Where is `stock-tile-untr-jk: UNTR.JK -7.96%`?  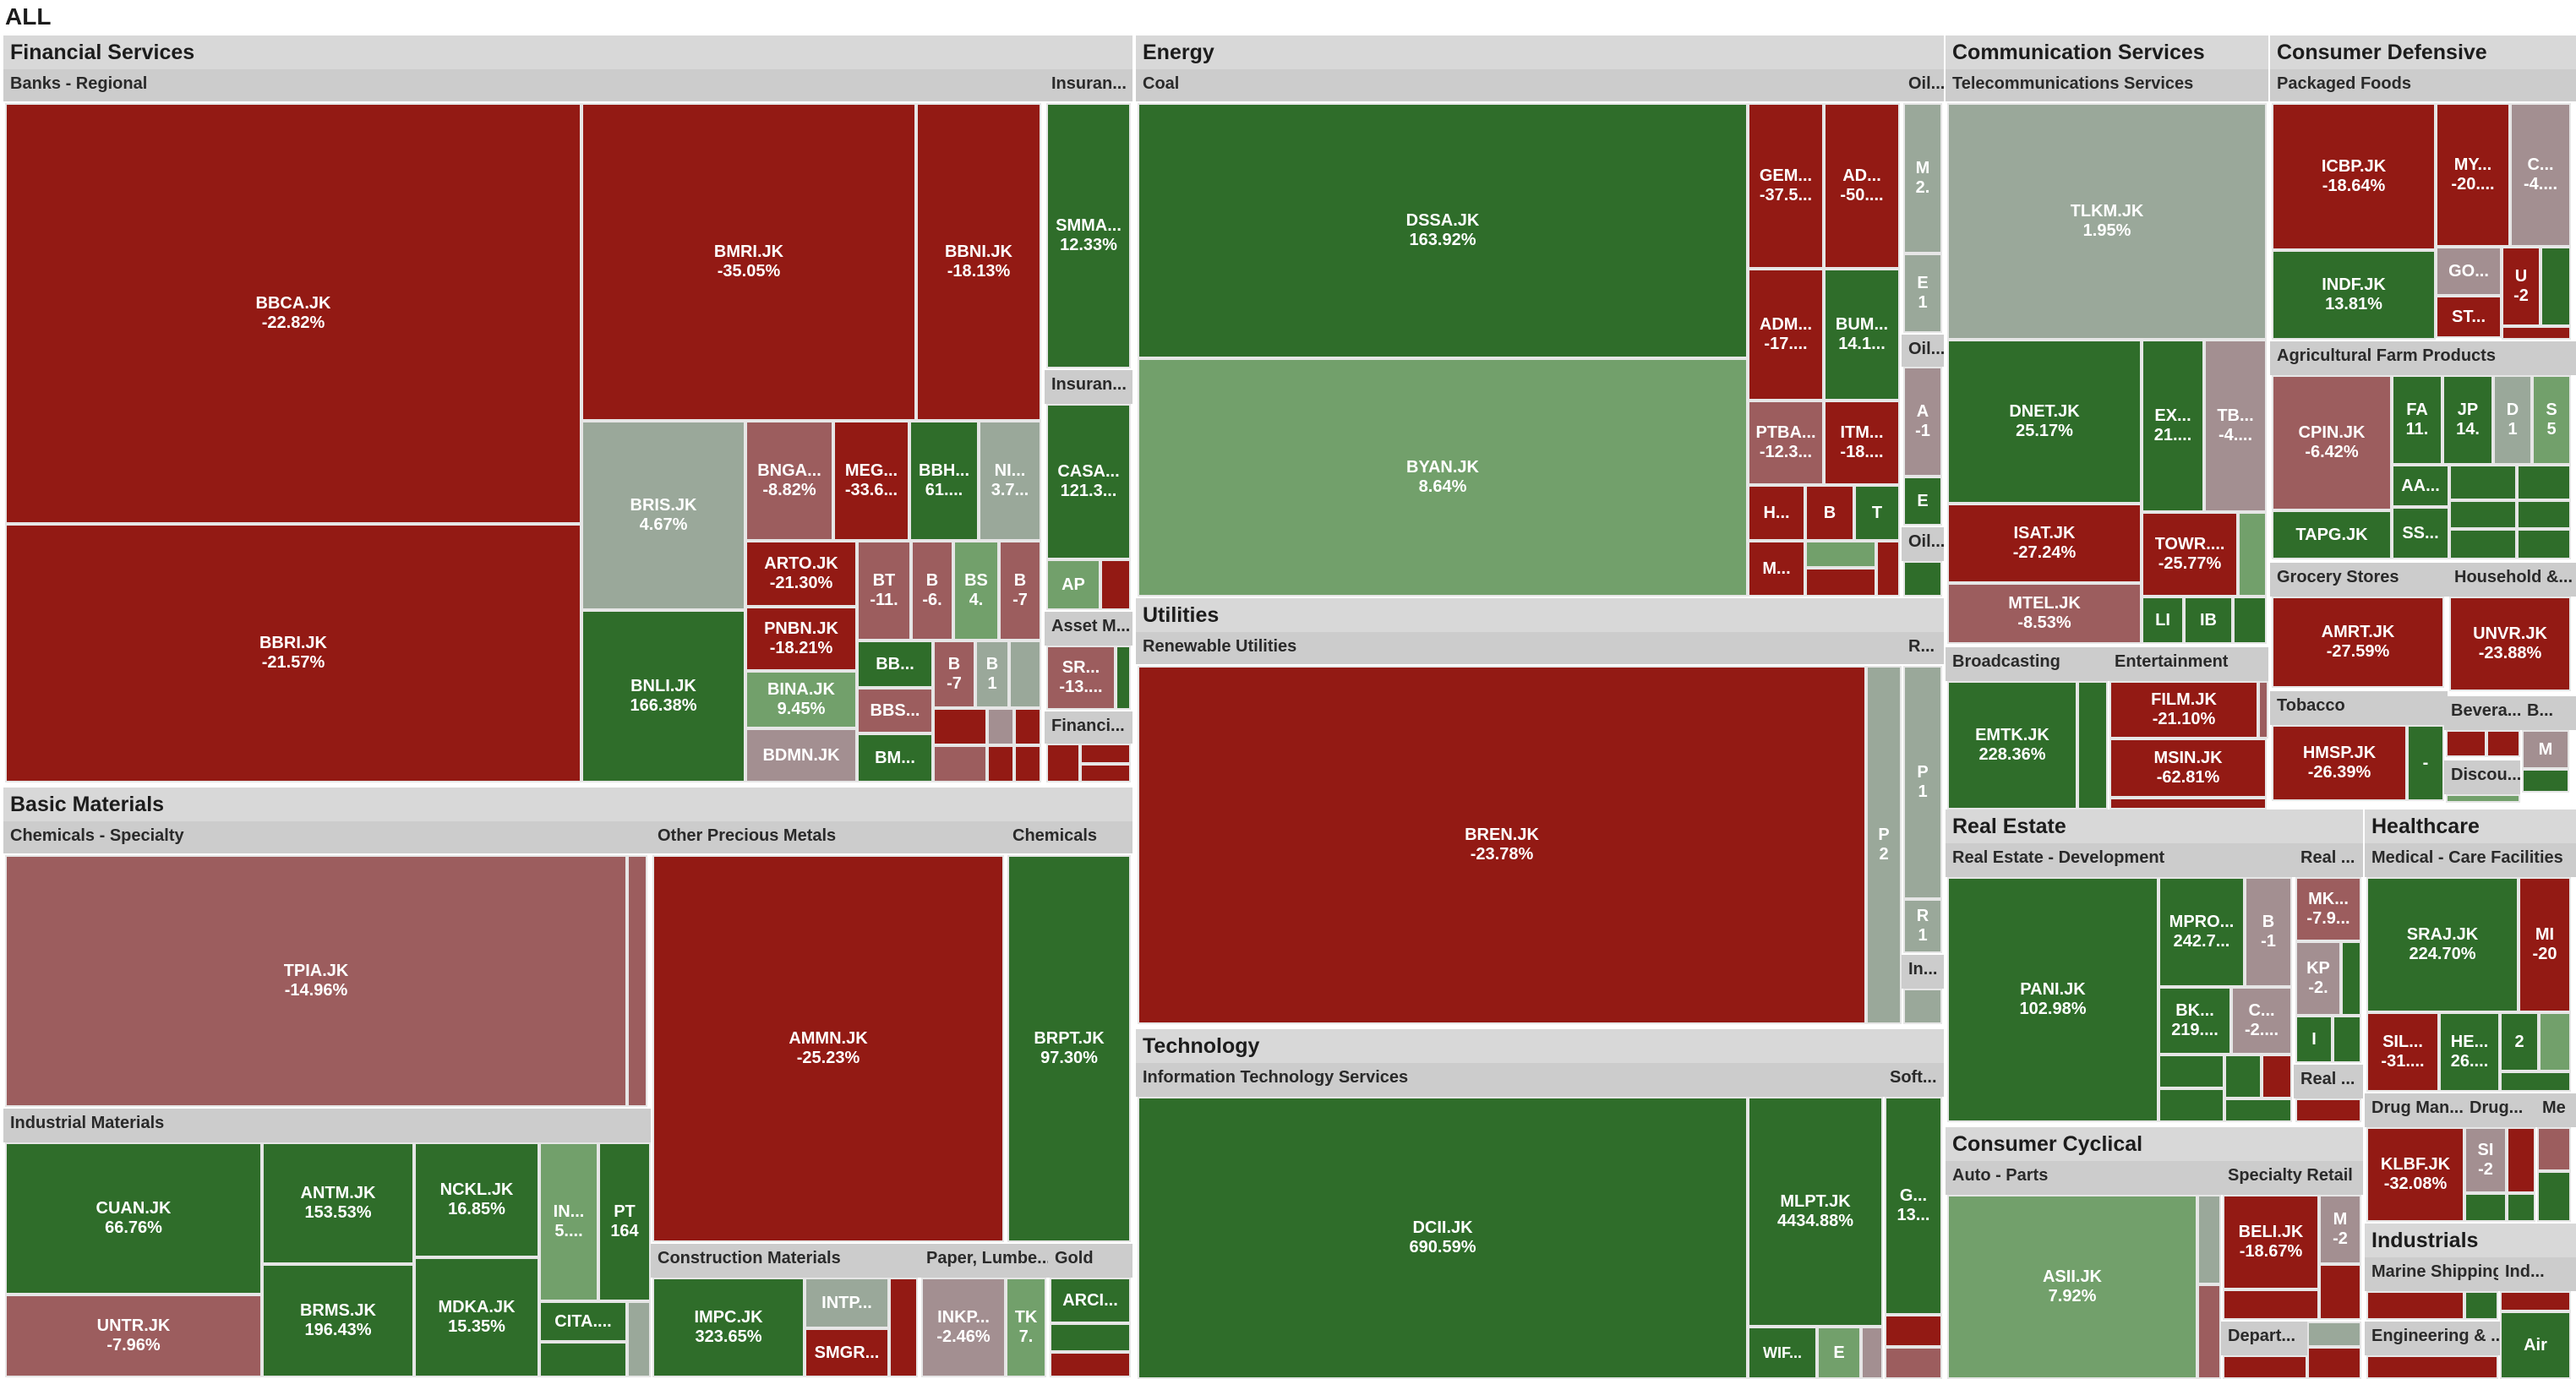 stock-tile-untr-jk: UNTR.JK -7.96% is located at coordinates (133, 1336).